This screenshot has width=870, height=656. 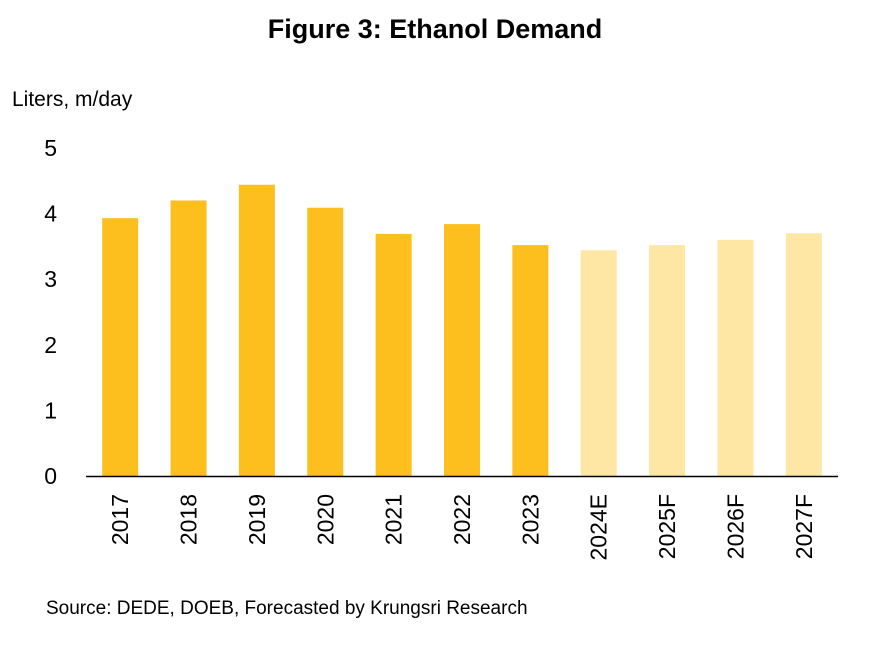 What do you see at coordinates (120, 519) in the screenshot?
I see `x-tick-label: 2017` at bounding box center [120, 519].